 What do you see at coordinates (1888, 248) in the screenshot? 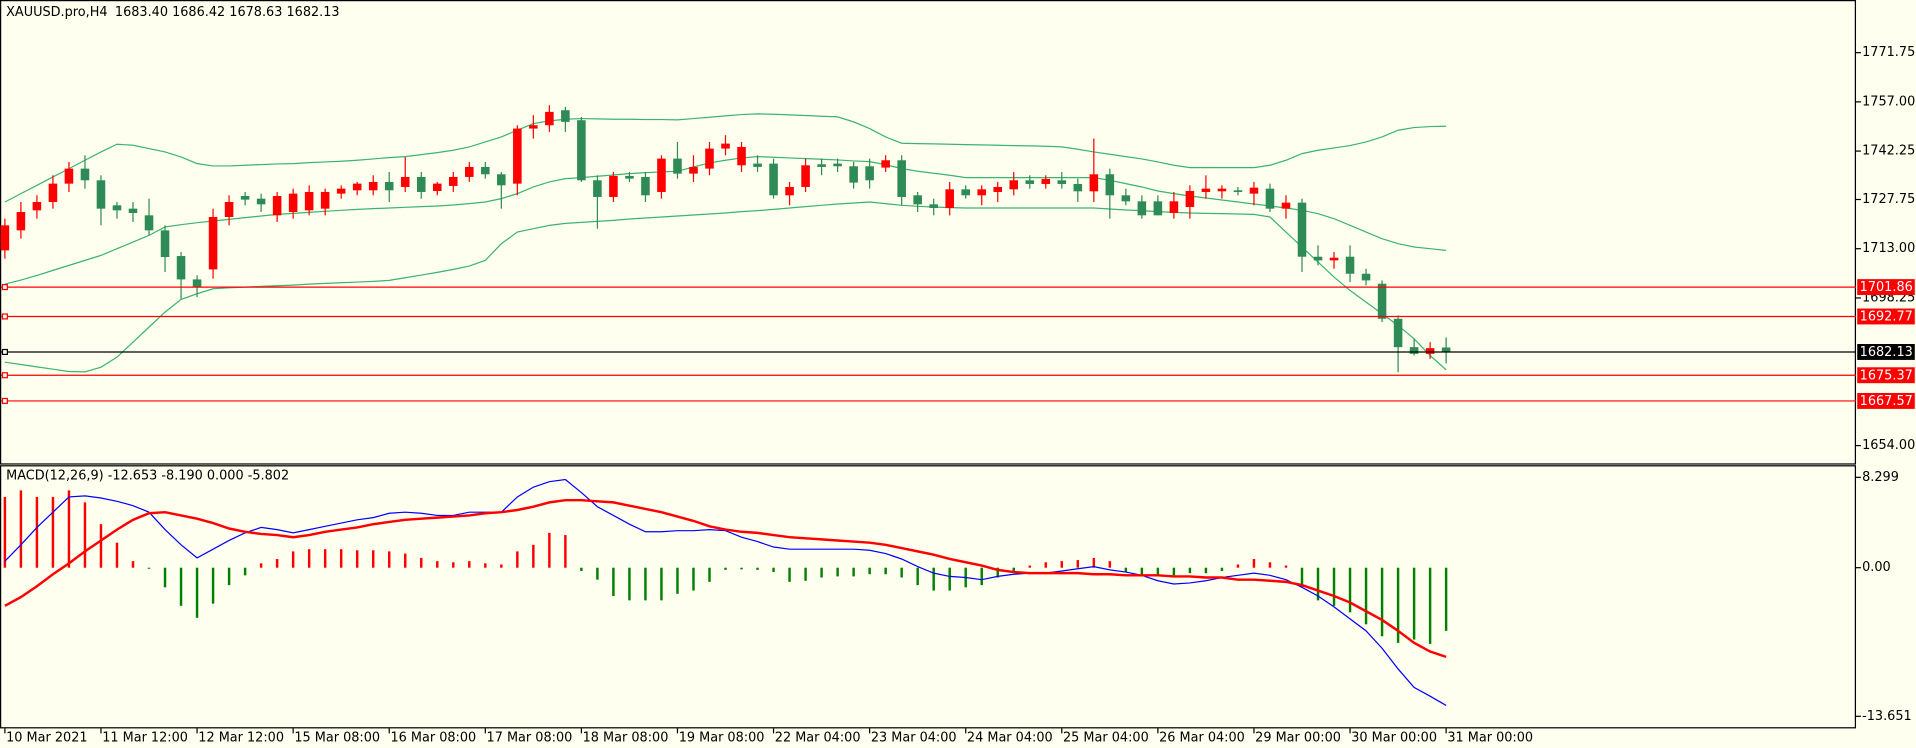
I see `y-tick-label: 1713.00` at bounding box center [1888, 248].